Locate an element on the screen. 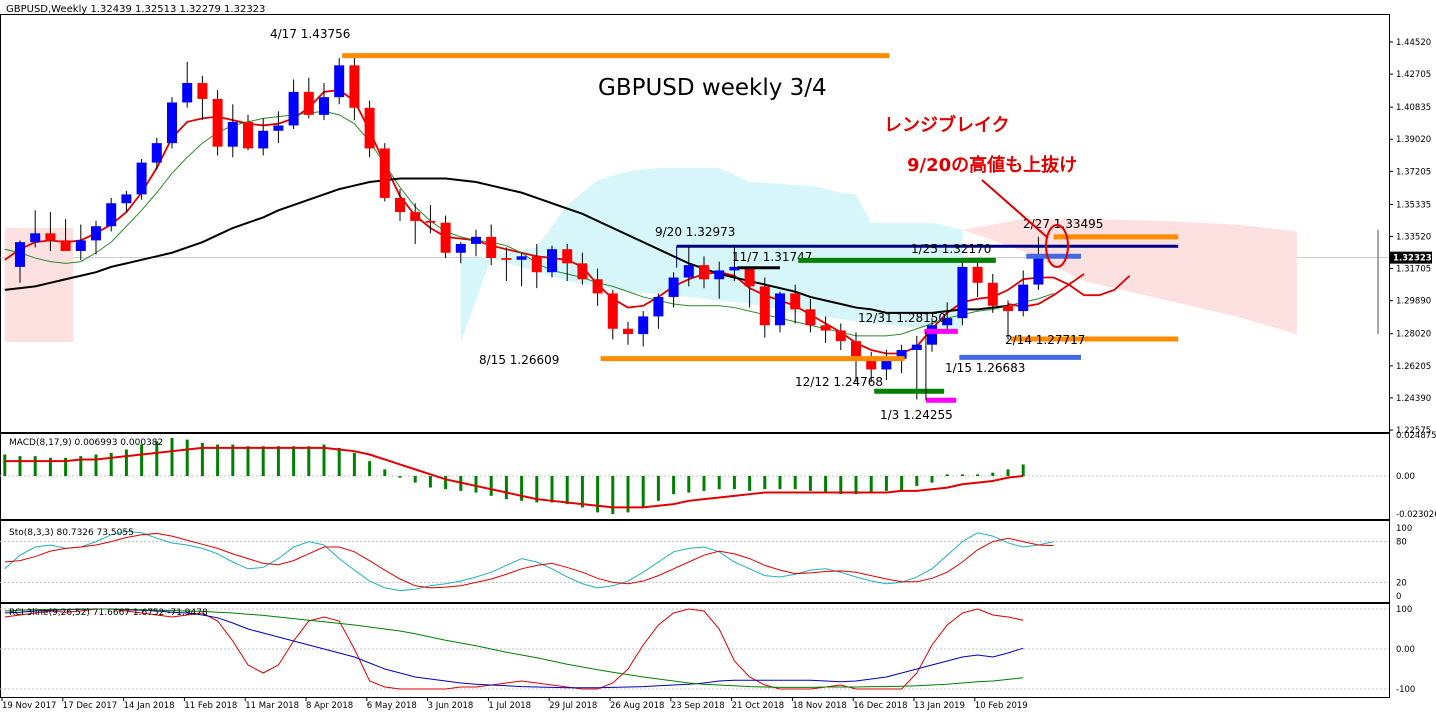 The height and width of the screenshot is (720, 1436). date-tick-label: 13 Jan 2019 is located at coordinates (939, 706).